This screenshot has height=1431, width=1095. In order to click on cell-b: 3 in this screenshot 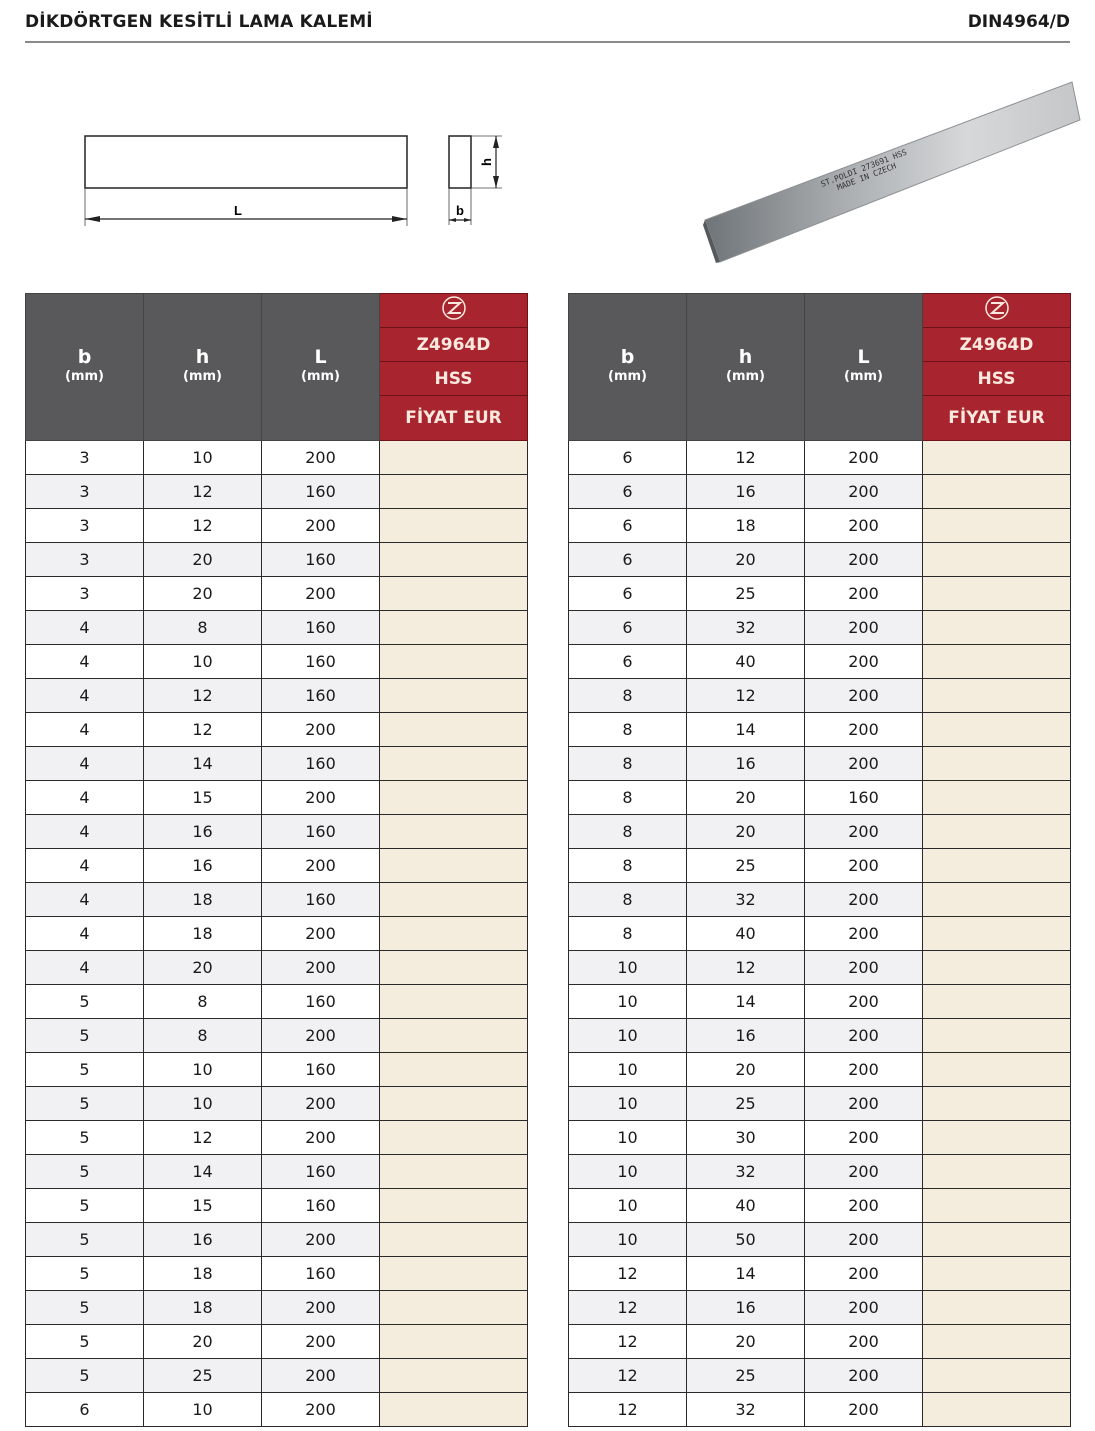, I will do `click(84, 593)`.